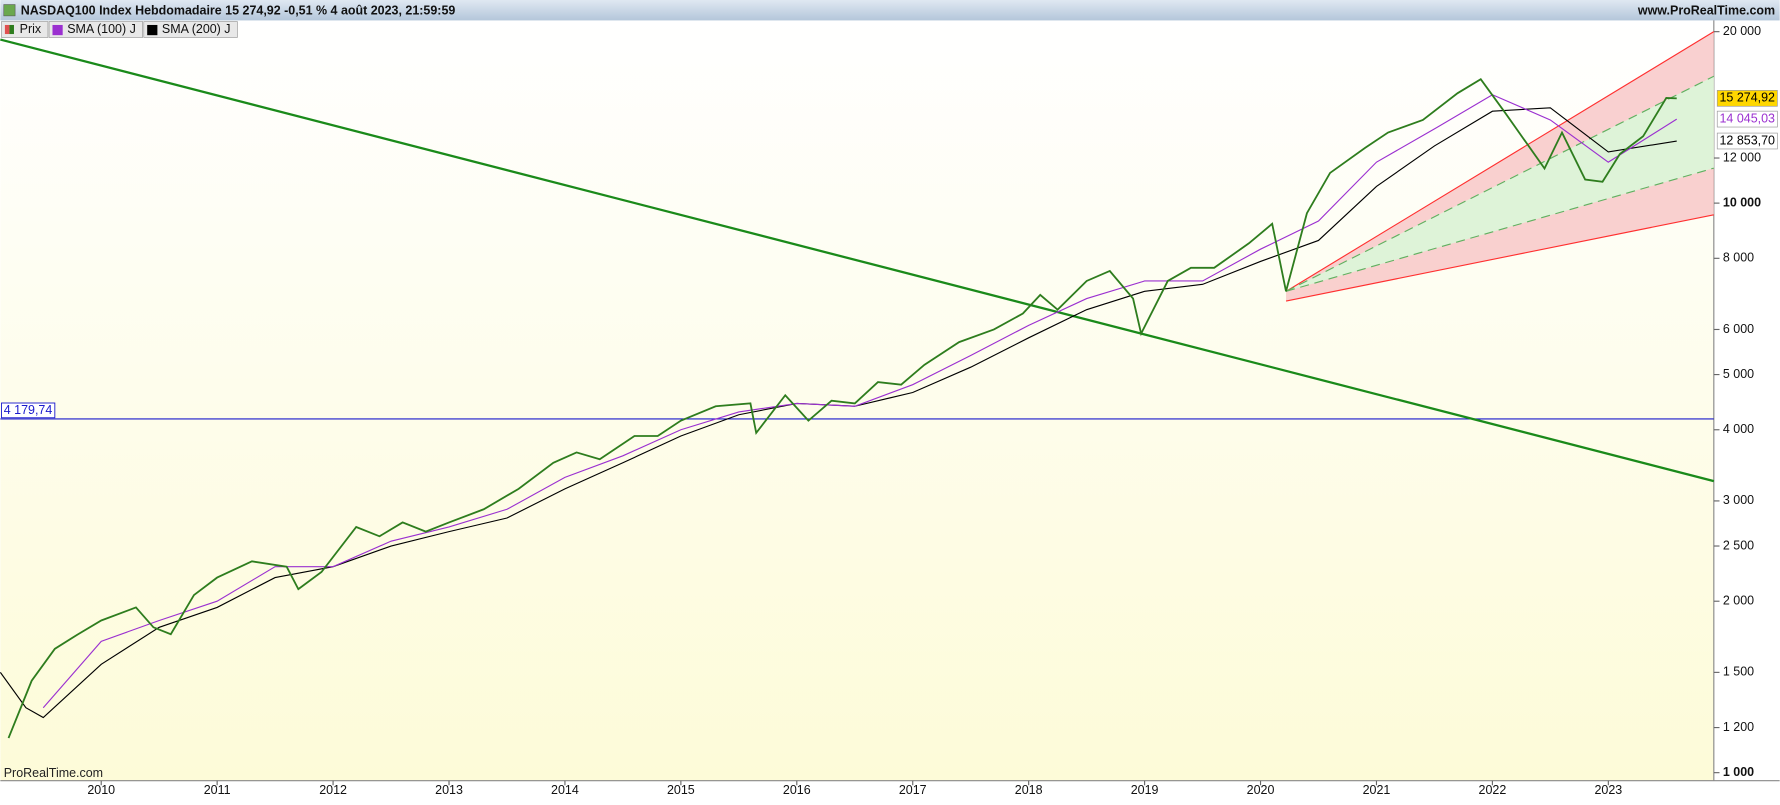 The image size is (1780, 805). I want to click on app-icon, so click(9, 10).